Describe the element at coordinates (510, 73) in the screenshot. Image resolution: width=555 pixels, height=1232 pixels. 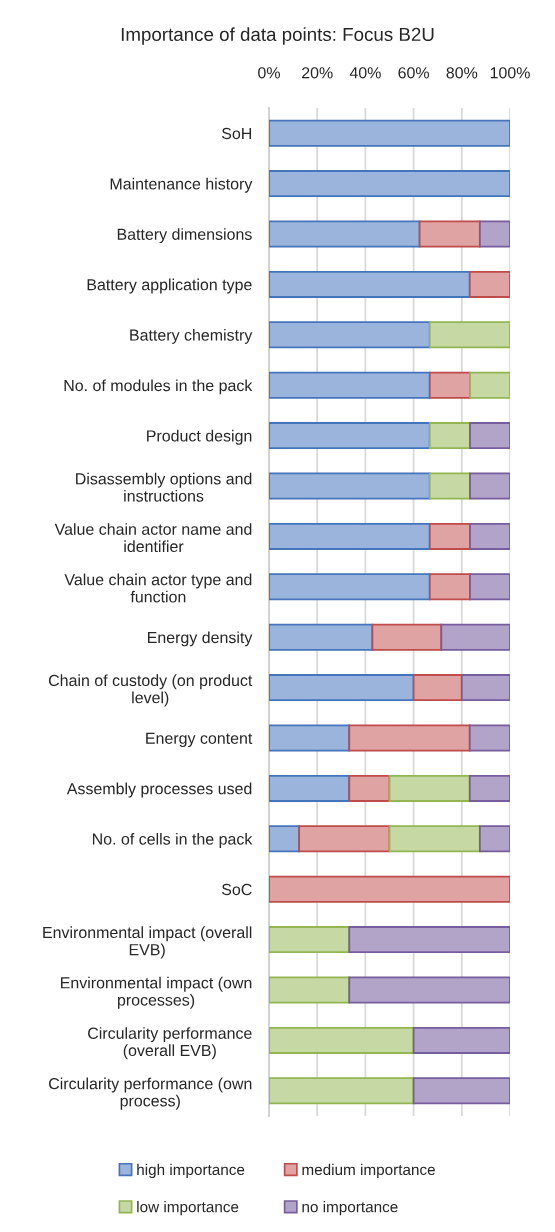
I see `x-tick-label: 100%` at that location.